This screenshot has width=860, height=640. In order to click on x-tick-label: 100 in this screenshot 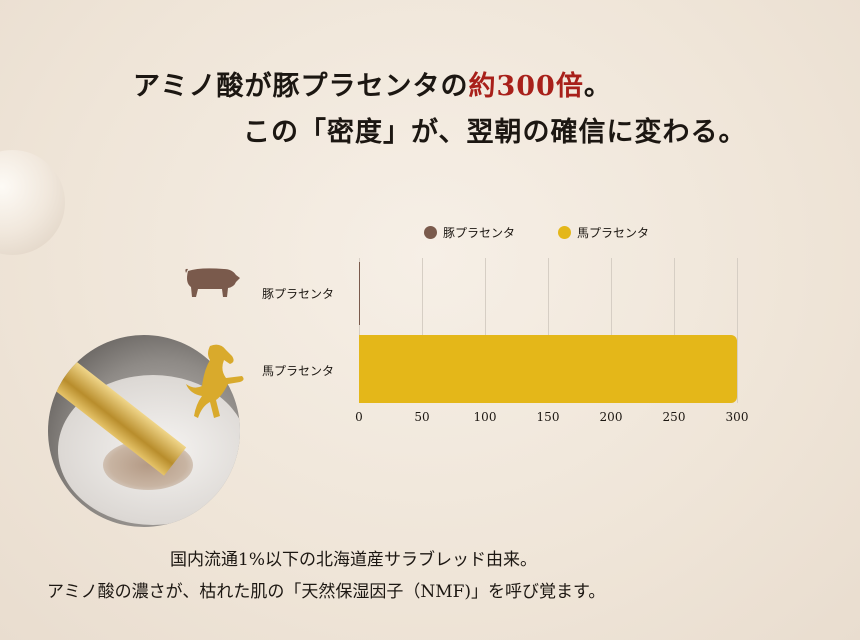, I will do `click(485, 417)`.